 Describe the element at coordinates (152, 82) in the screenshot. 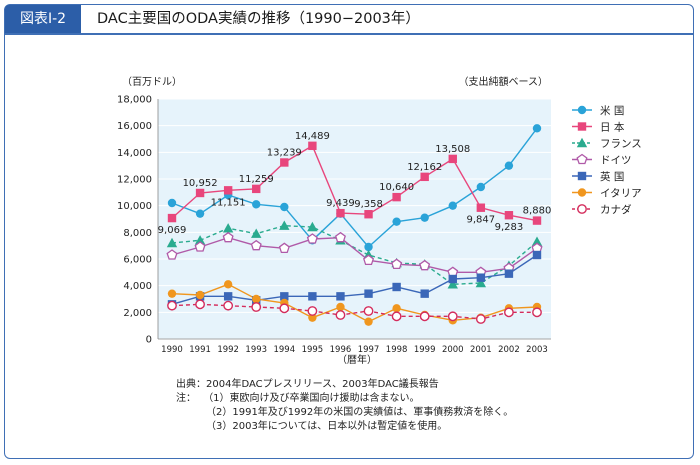

I see `y-axis-label: （百万ドル）` at that location.